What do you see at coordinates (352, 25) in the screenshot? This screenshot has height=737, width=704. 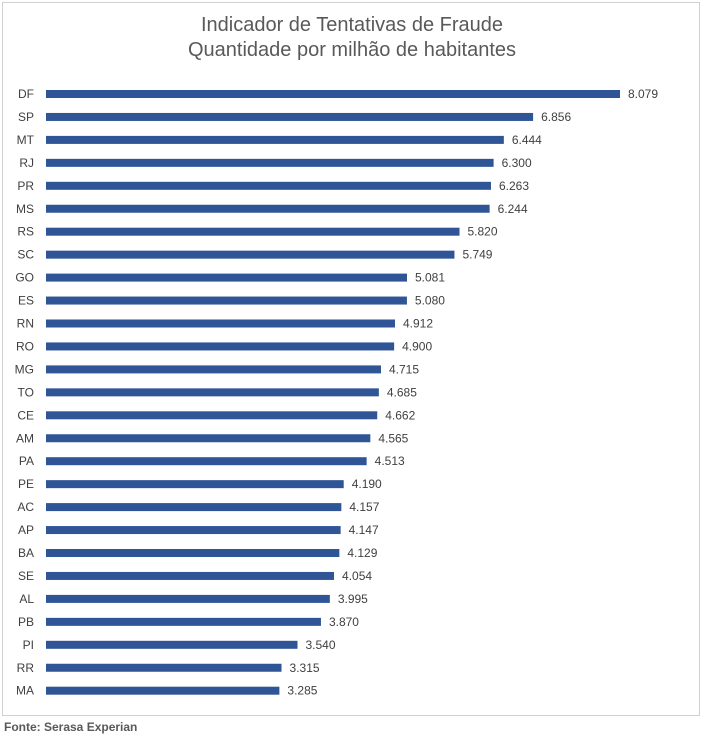 I see `chart-title: Indicador de Tentativas de Fraude` at bounding box center [352, 25].